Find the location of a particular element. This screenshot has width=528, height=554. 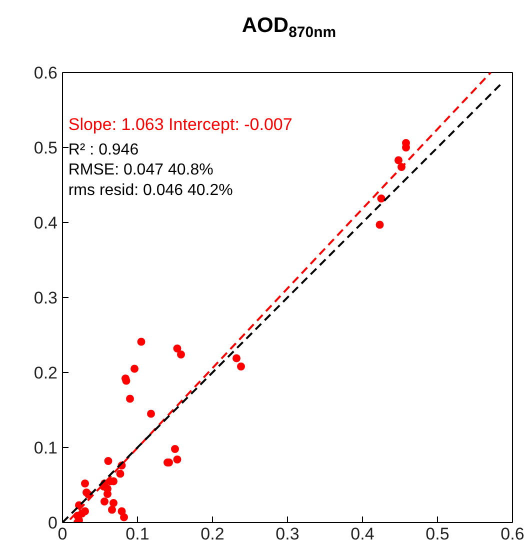

x-tick-label: 0.4 is located at coordinates (362, 534).